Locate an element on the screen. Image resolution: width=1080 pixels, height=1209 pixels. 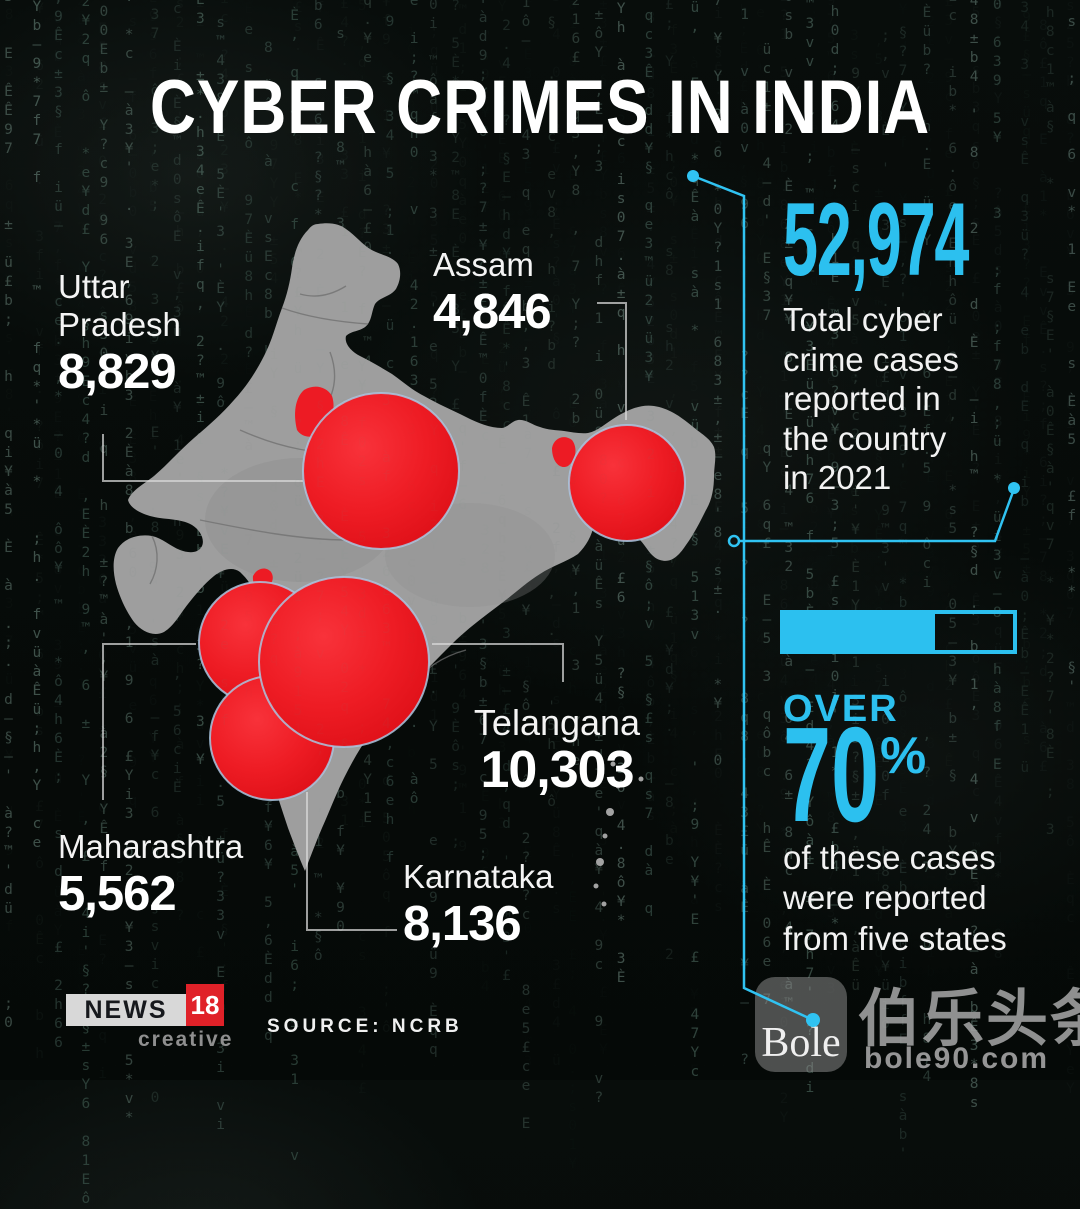
bole-watermark-logo-text: Bole is located at coordinates (801, 1043).